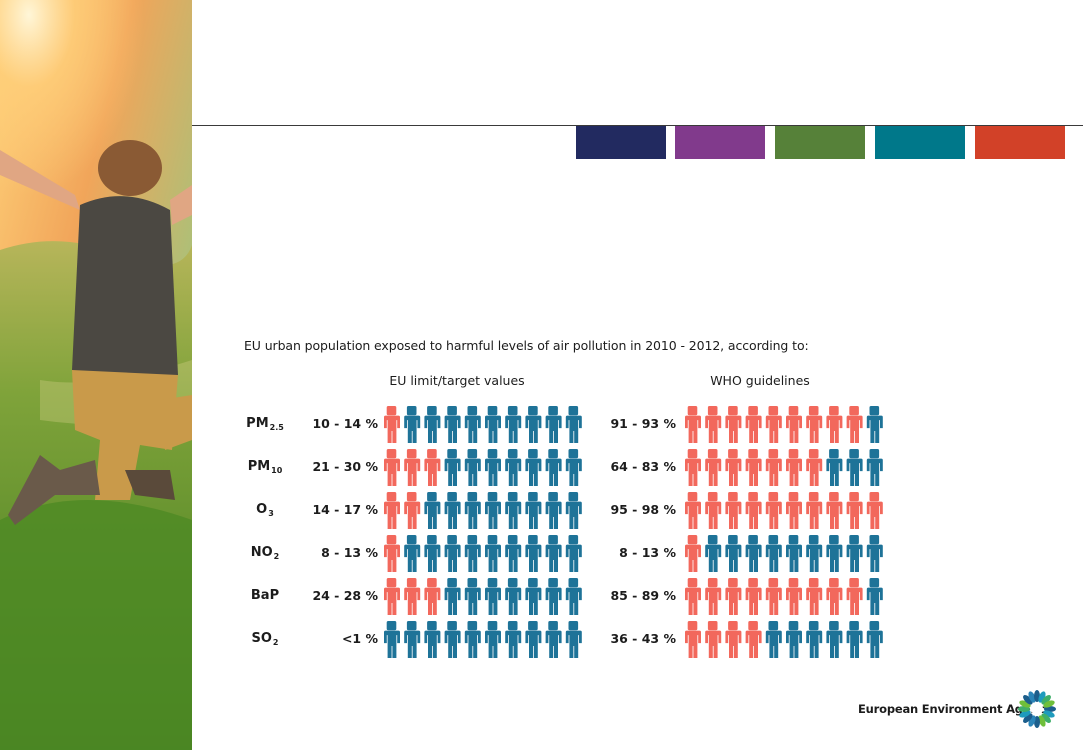 The width and height of the screenshot is (1083, 750). Describe the element at coordinates (345, 509) in the screenshot. I see `range-label: 14 - 17 %` at that location.